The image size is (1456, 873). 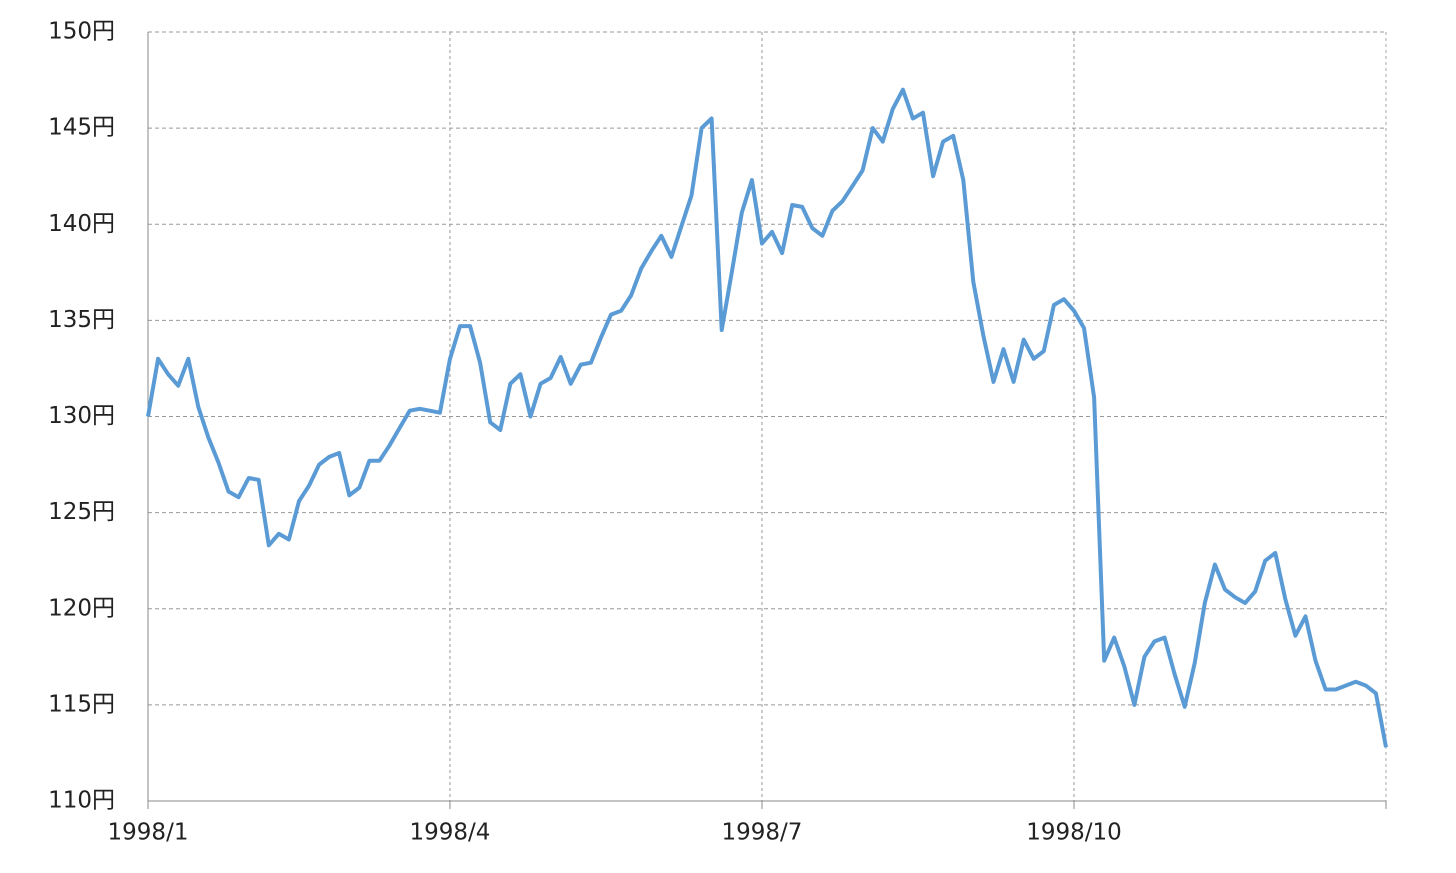 I want to click on y-tick-label: 140円, so click(x=81, y=224).